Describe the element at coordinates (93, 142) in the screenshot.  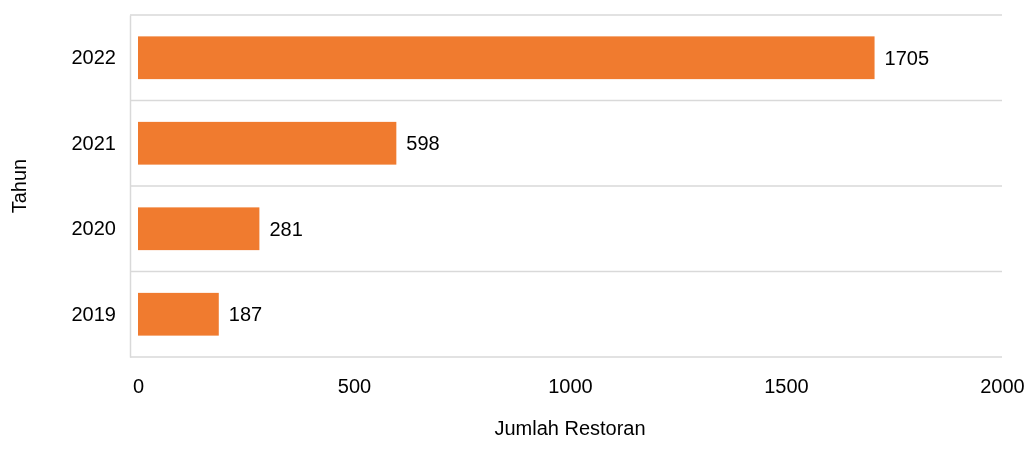
I see `y-tick-label: 2021` at that location.